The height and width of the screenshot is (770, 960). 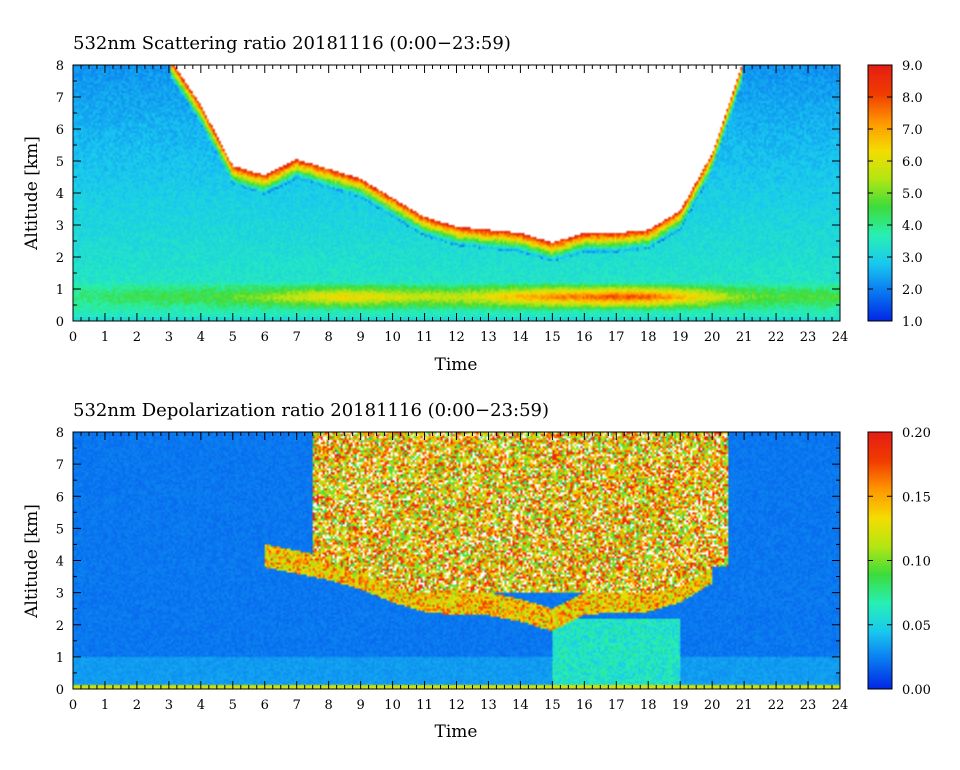 What do you see at coordinates (456, 732) in the screenshot?
I see `x-axis-label-depolarization: Time` at bounding box center [456, 732].